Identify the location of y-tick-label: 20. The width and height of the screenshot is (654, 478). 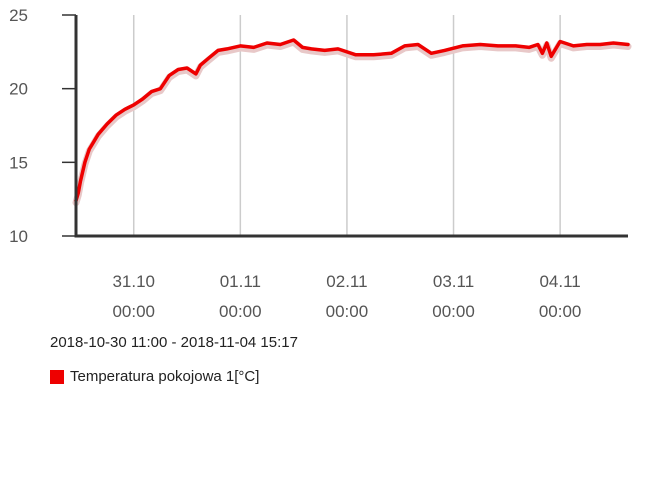
(18, 89).